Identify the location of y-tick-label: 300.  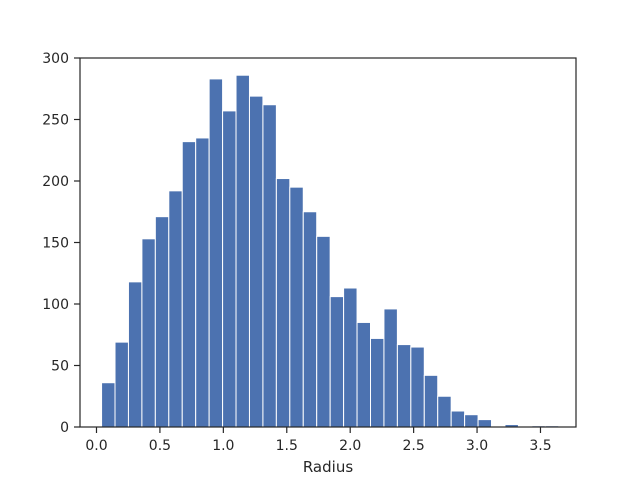
(55, 59).